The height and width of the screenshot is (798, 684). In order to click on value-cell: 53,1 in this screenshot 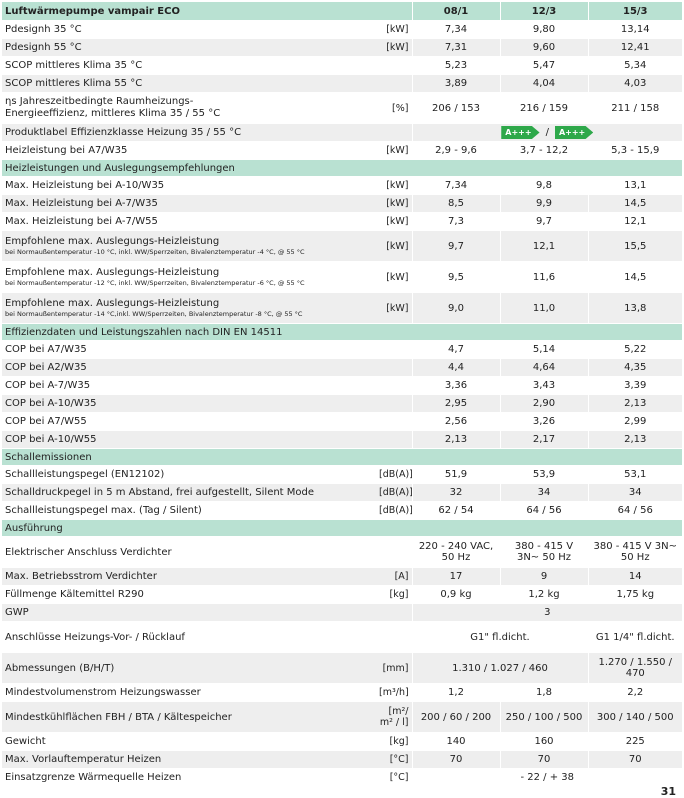, I will do `click(634, 474)`.